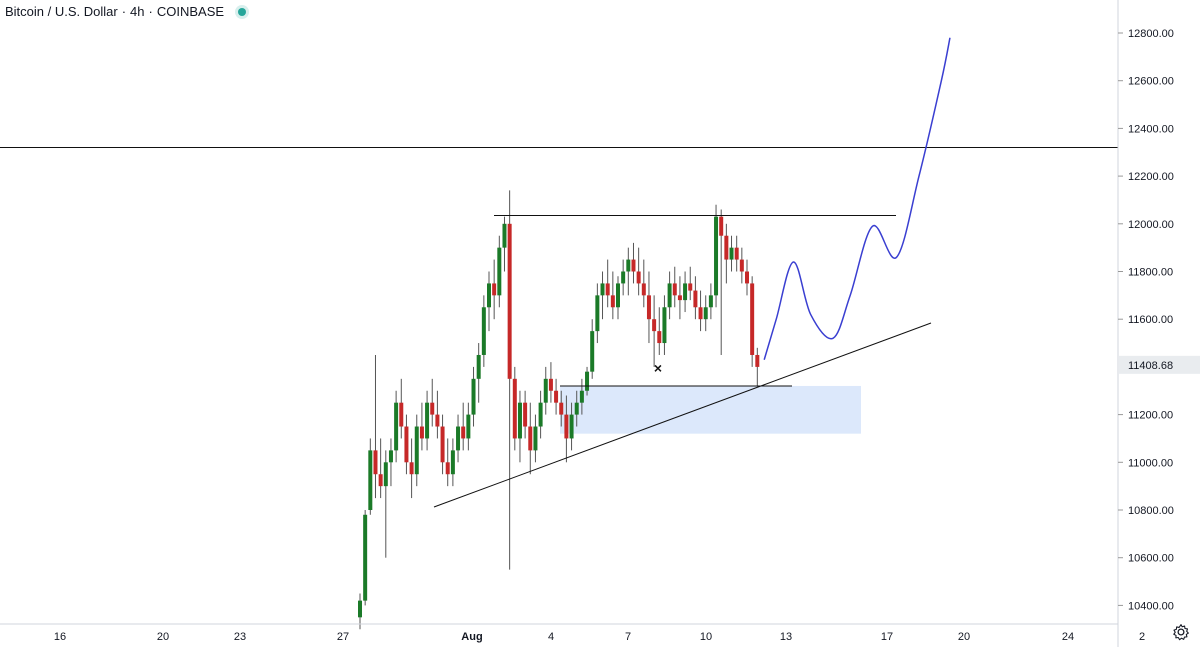 The width and height of the screenshot is (1200, 647). I want to click on y-tick-label: 12800.00, so click(1151, 34).